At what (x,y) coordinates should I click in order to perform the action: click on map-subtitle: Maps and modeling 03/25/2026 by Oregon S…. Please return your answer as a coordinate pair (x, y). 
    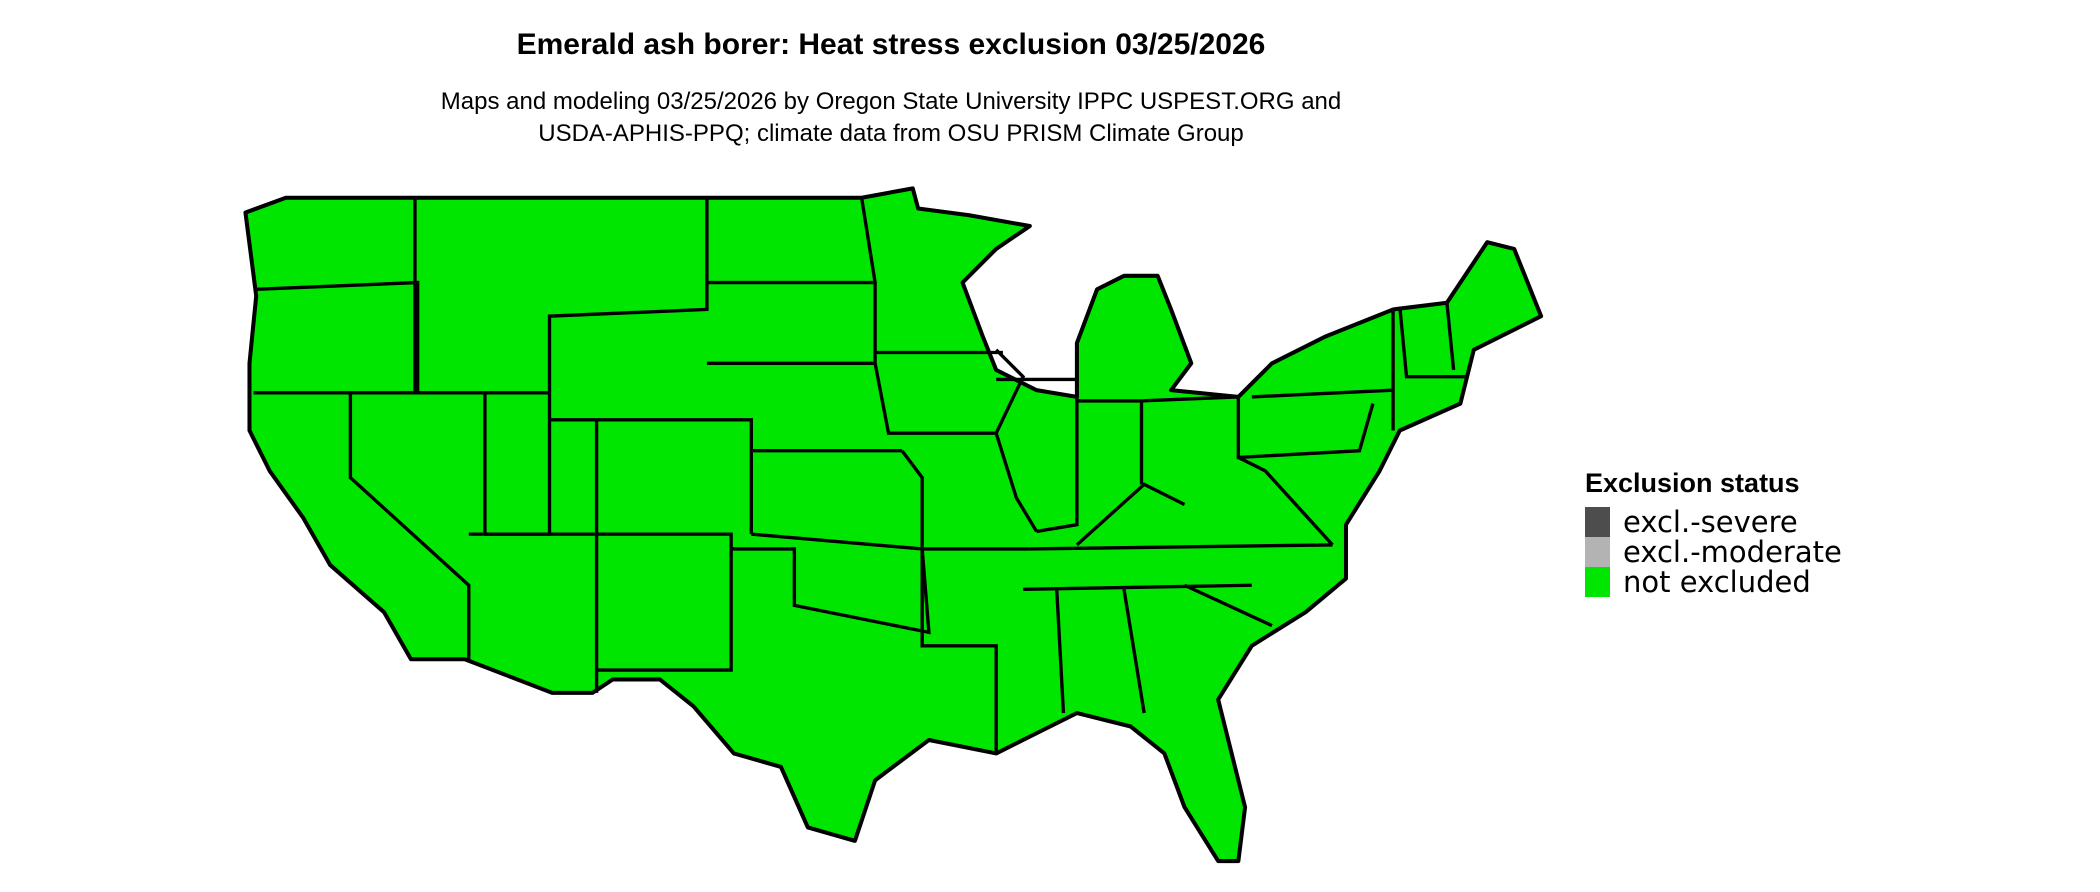
    Looking at the image, I should click on (891, 118).